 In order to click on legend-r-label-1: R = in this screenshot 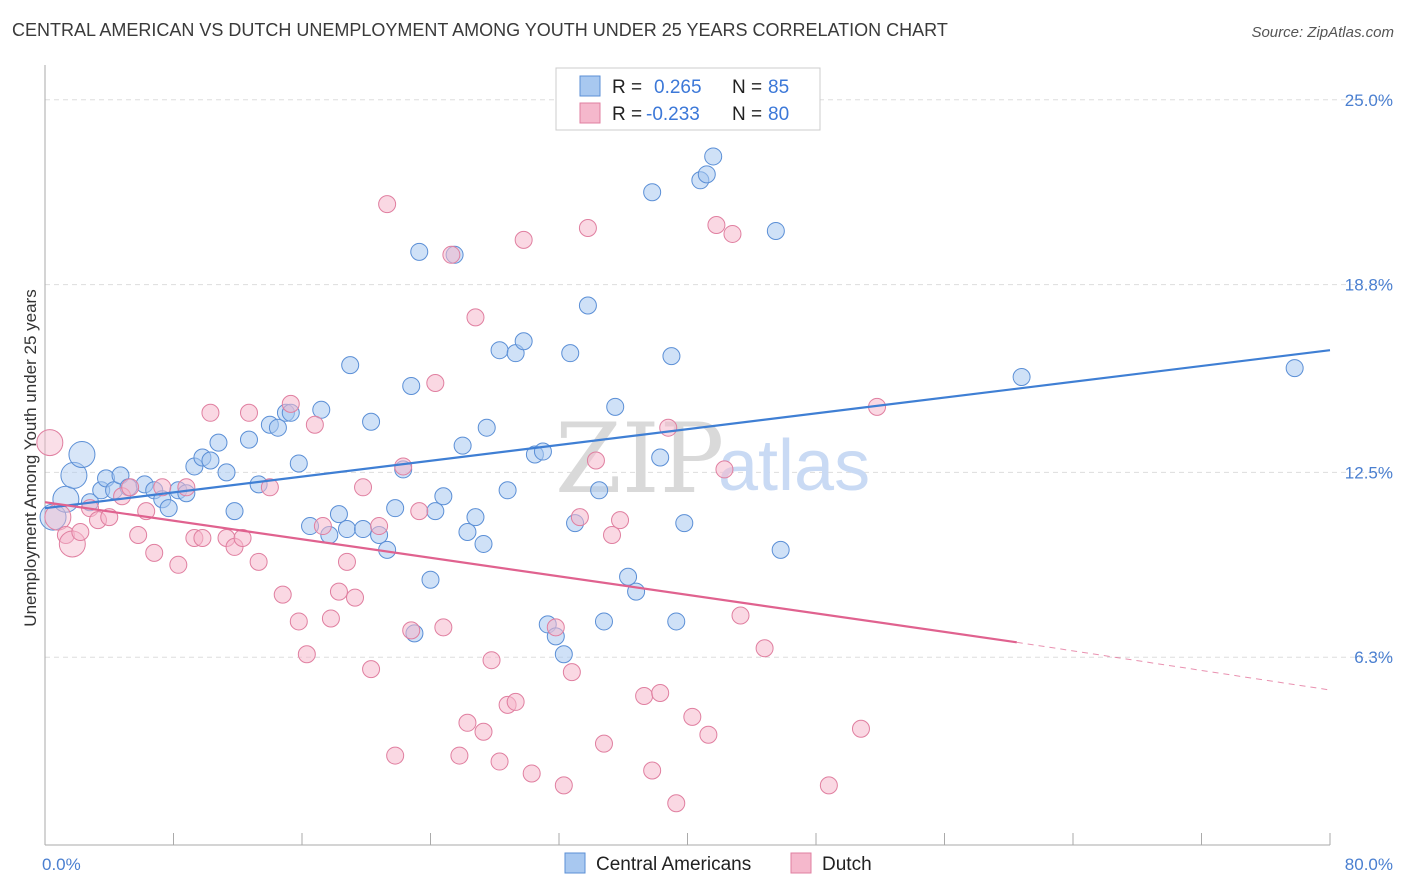, I will do `click(627, 87)`.